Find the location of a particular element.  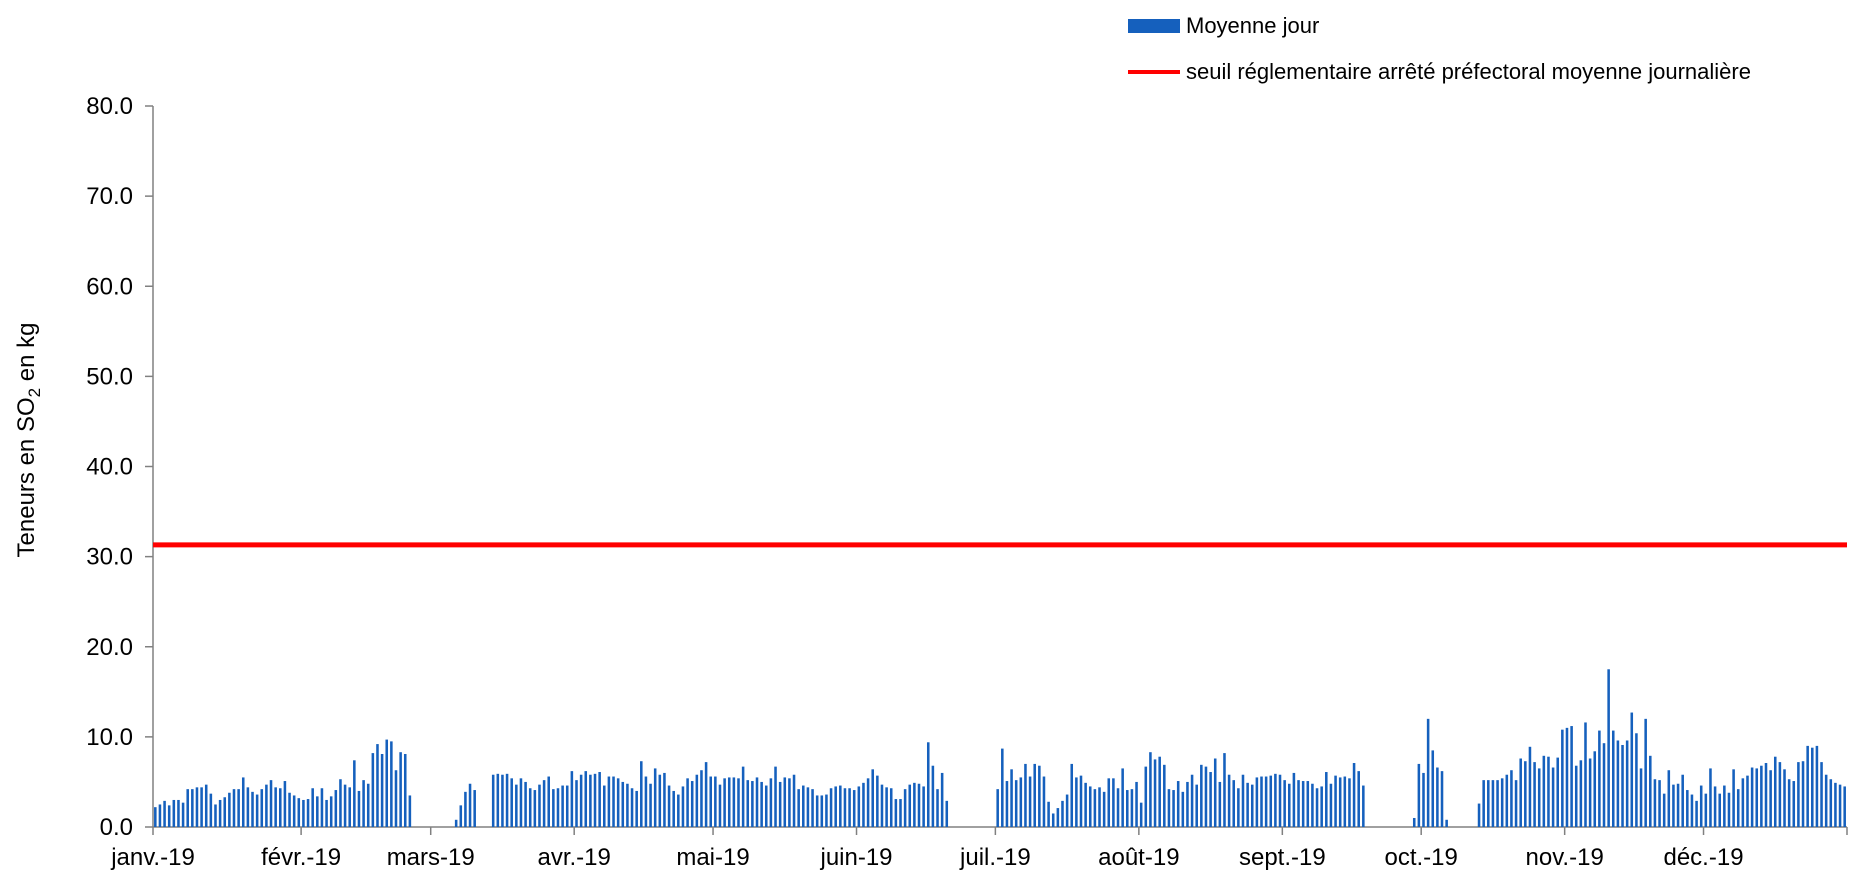

x-tick-label: déc.-19 is located at coordinates (1703, 857).